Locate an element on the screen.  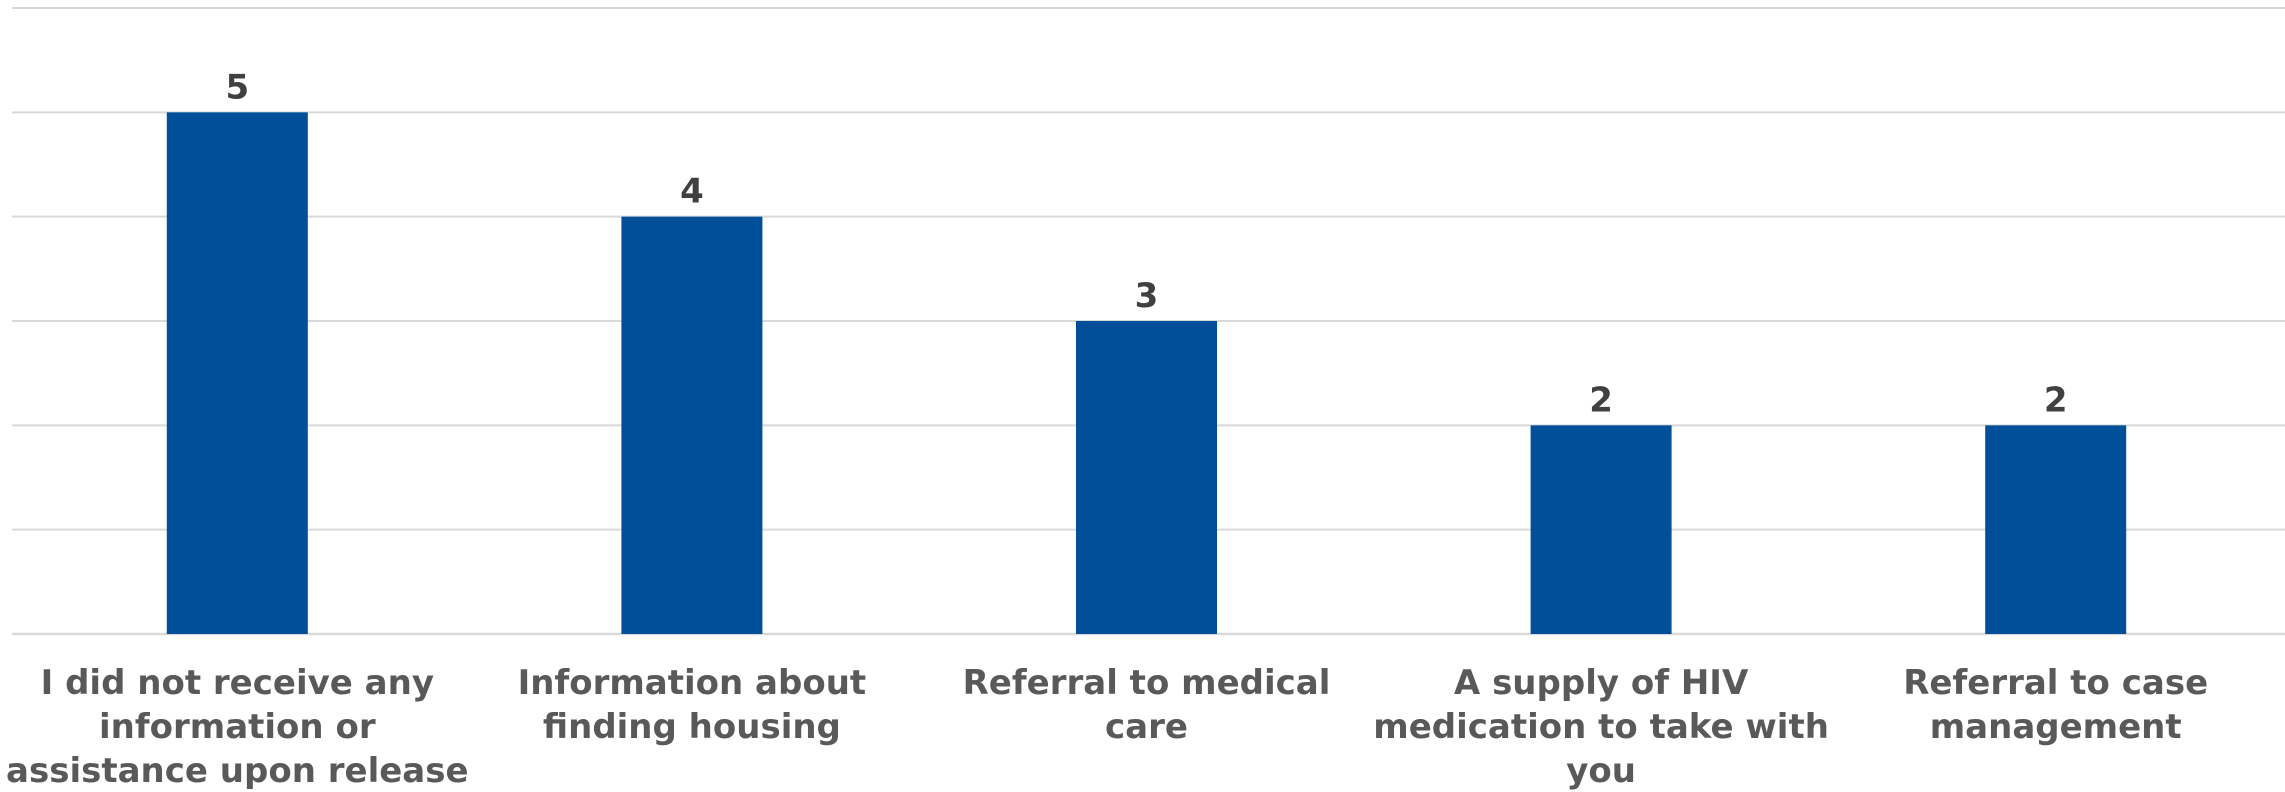
category-label-line: information or is located at coordinates (237, 727).